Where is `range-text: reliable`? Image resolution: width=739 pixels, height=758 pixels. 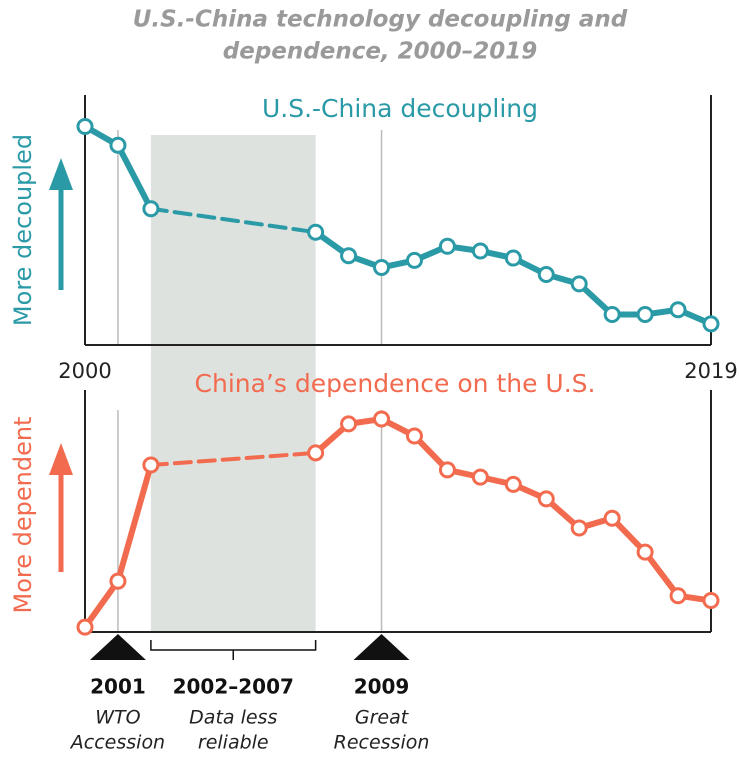 range-text: reliable is located at coordinates (233, 743).